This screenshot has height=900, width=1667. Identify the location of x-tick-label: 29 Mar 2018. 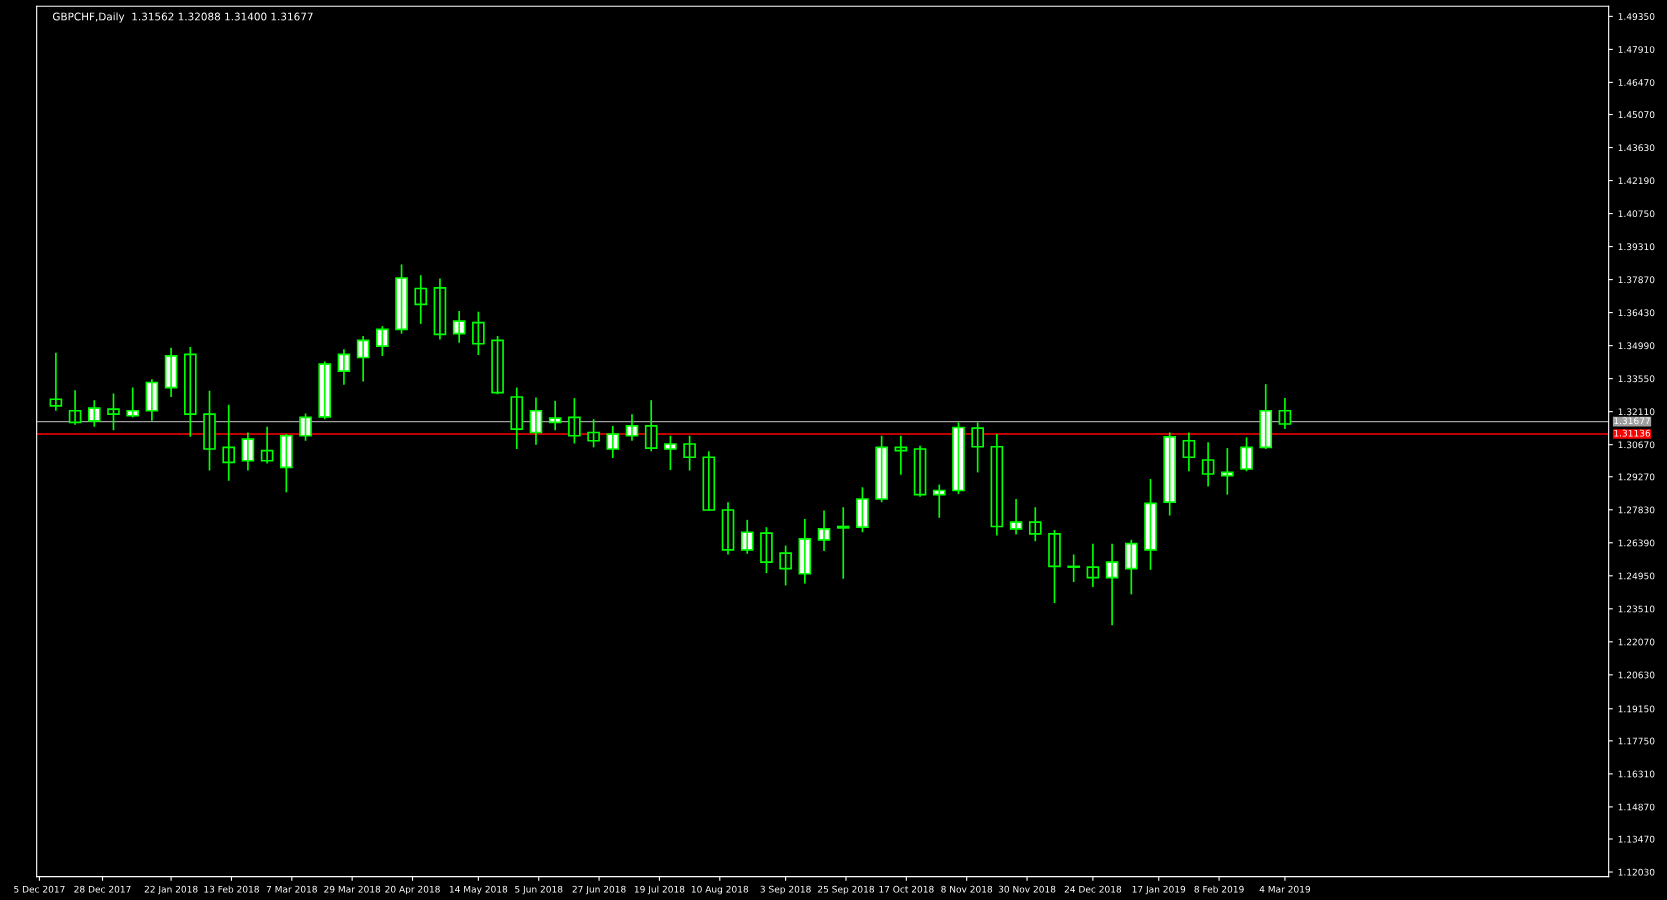
(352, 889).